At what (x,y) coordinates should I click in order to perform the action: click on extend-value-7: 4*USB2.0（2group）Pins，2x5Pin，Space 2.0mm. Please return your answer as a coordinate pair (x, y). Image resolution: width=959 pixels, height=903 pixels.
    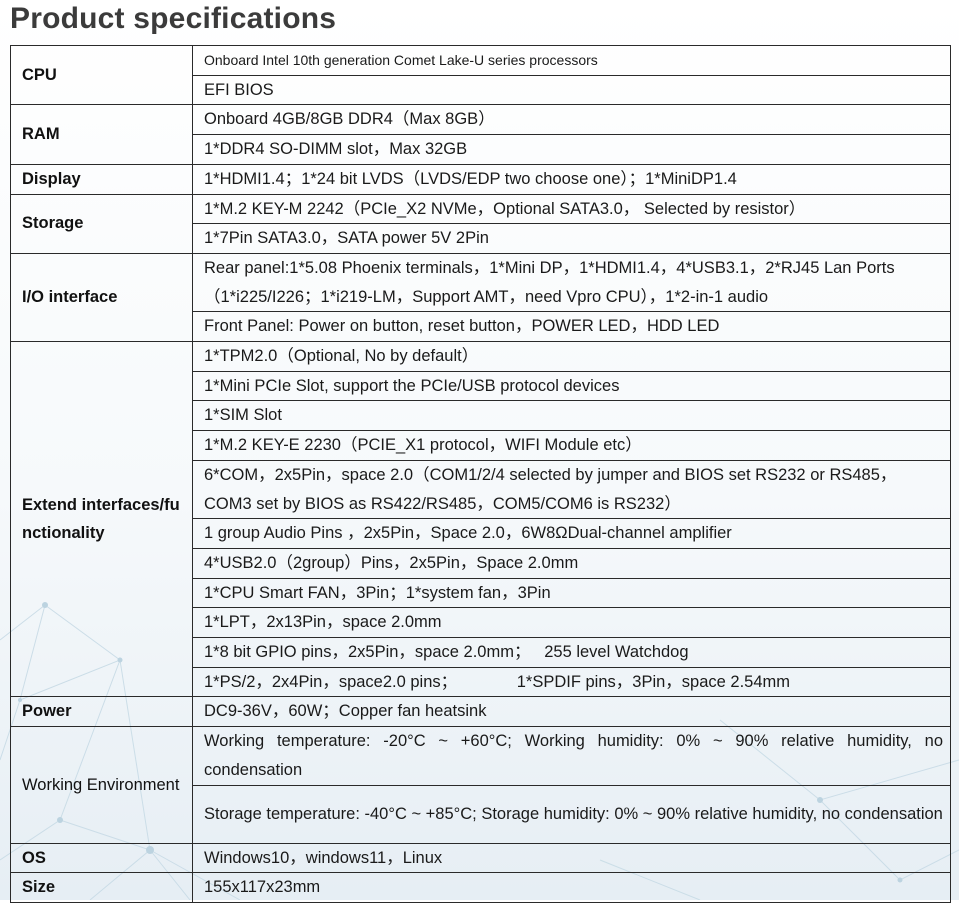
    Looking at the image, I should click on (571, 563).